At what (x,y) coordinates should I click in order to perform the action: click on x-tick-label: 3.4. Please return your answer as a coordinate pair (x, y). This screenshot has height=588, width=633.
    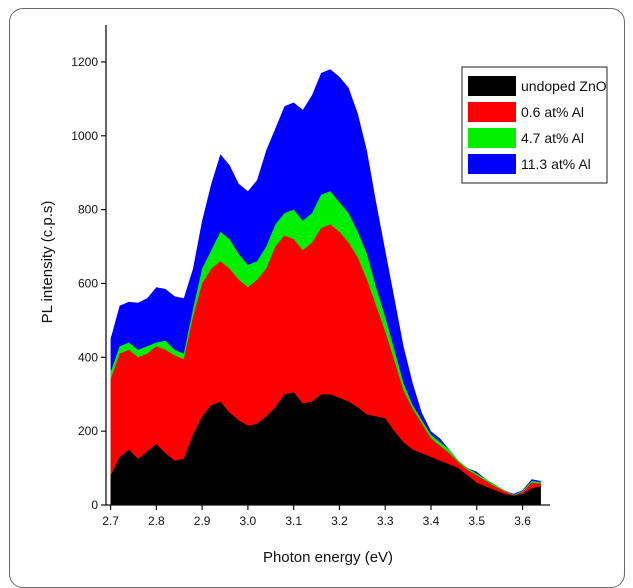
    Looking at the image, I should click on (431, 521).